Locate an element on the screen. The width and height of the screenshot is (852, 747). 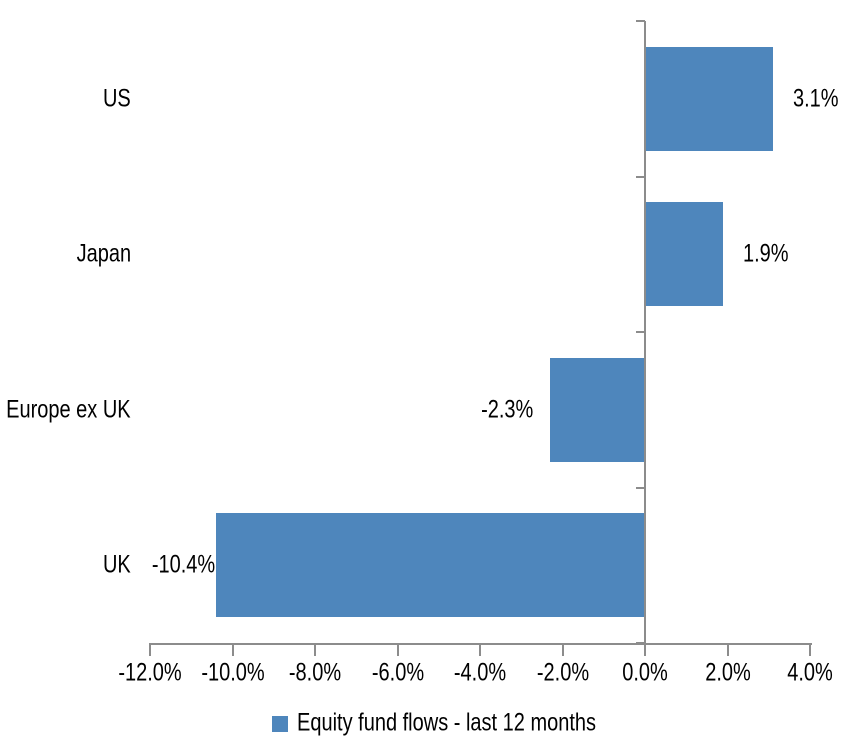
y-axis-line is located at coordinates (645, 338).